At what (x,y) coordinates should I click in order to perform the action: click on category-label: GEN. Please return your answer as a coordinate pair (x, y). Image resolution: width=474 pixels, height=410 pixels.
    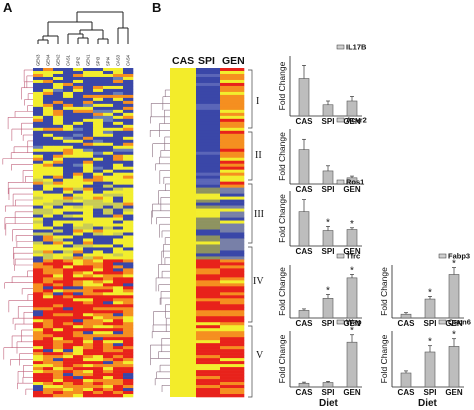
    Looking at the image, I should click on (352, 189).